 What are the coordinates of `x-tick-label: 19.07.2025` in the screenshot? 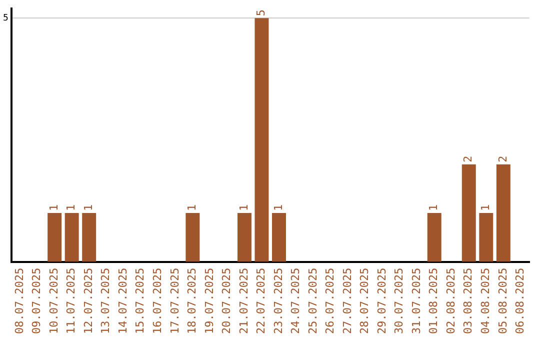 It's located at (209, 301).